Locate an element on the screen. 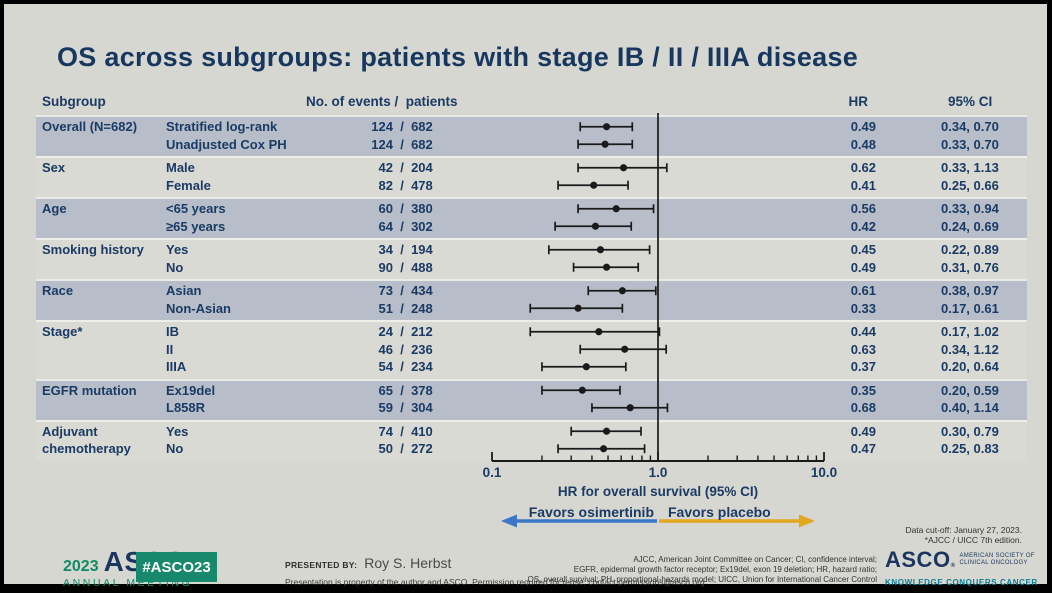  data-cutoff-line: Data cut-off: January 27, 2023. is located at coordinates (963, 530).